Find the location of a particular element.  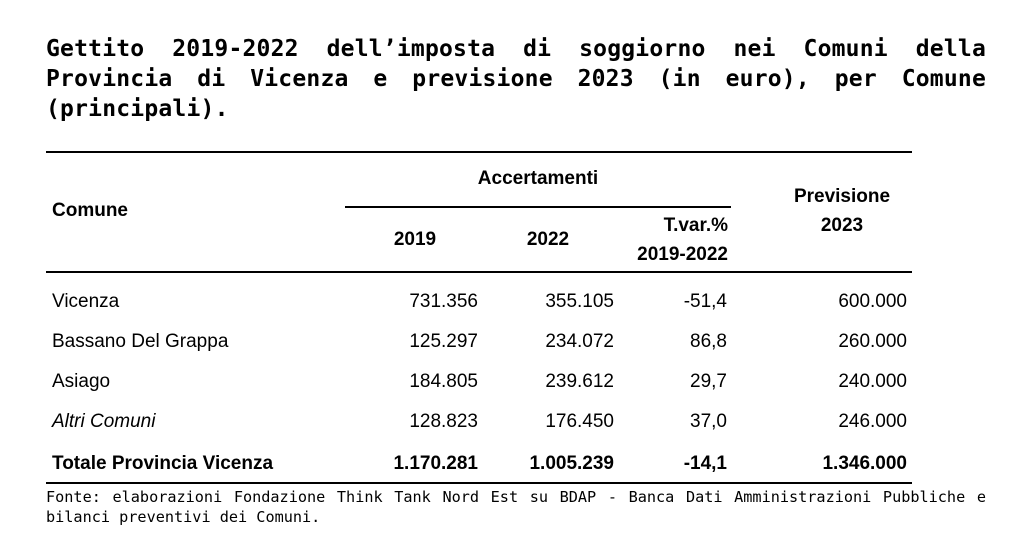

total-row-2019: 1.170.281 is located at coordinates (435, 463).